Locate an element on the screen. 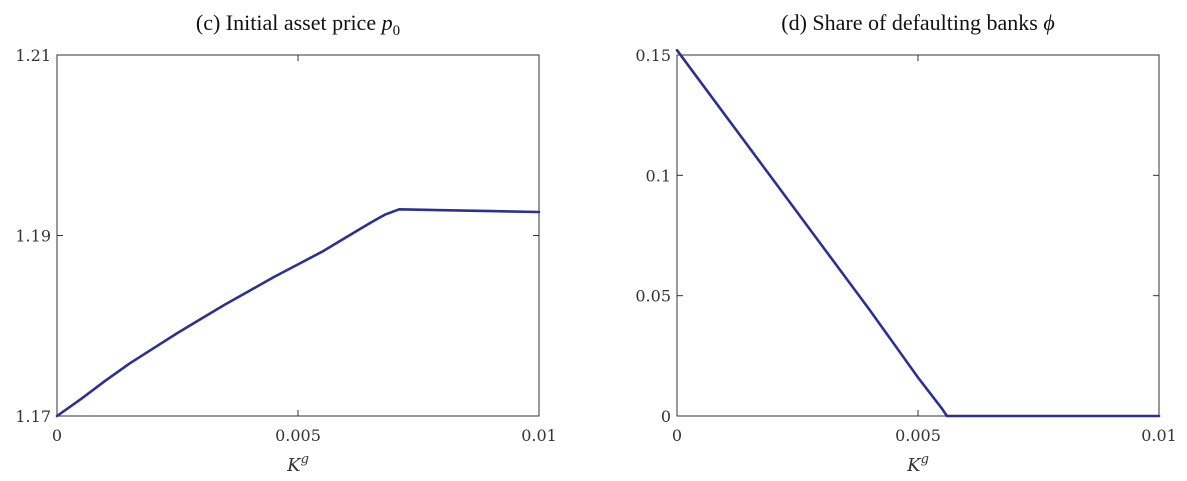  y-tick-label: 0.05 is located at coordinates (653, 296).